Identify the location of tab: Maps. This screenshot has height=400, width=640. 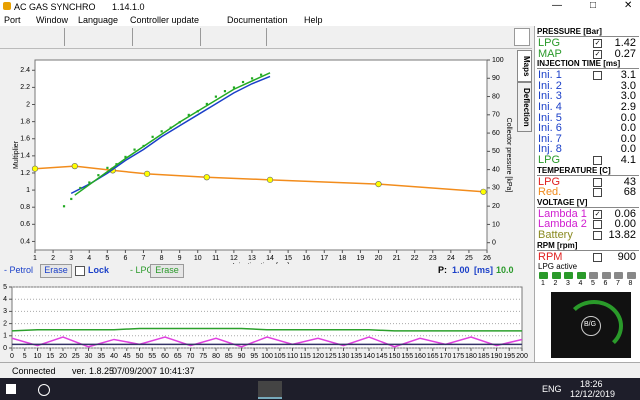
(524, 66).